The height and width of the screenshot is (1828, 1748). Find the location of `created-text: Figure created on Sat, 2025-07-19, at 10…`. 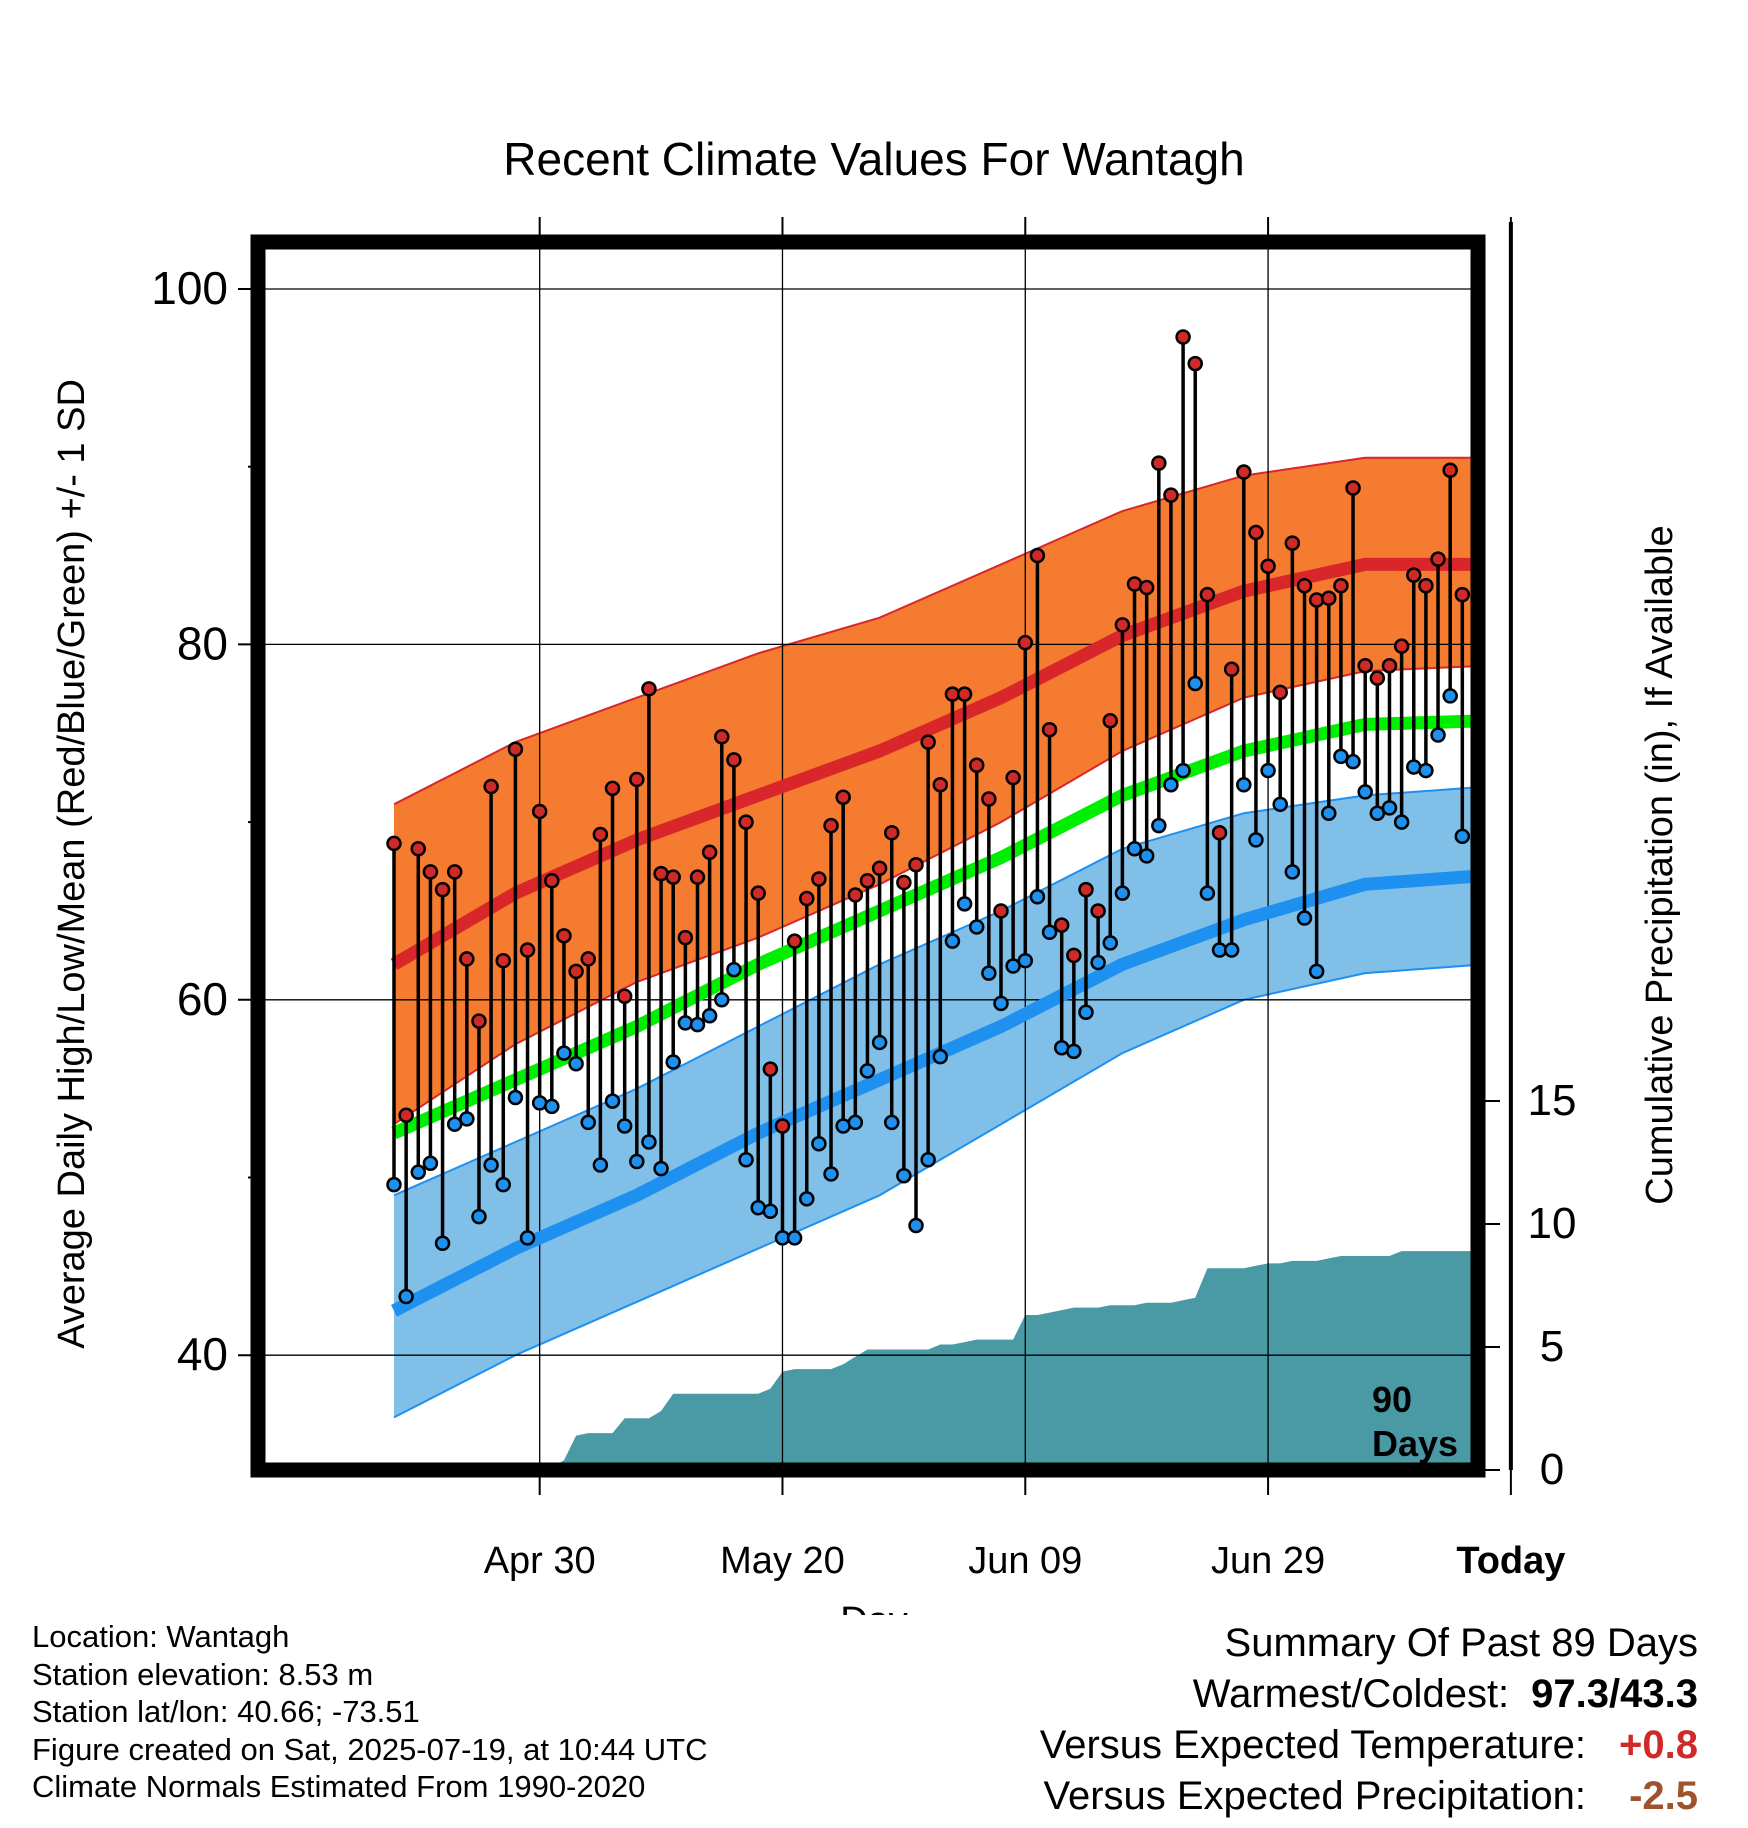

created-text: Figure created on Sat, 2025-07-19, at 10… is located at coordinates (370, 1749).